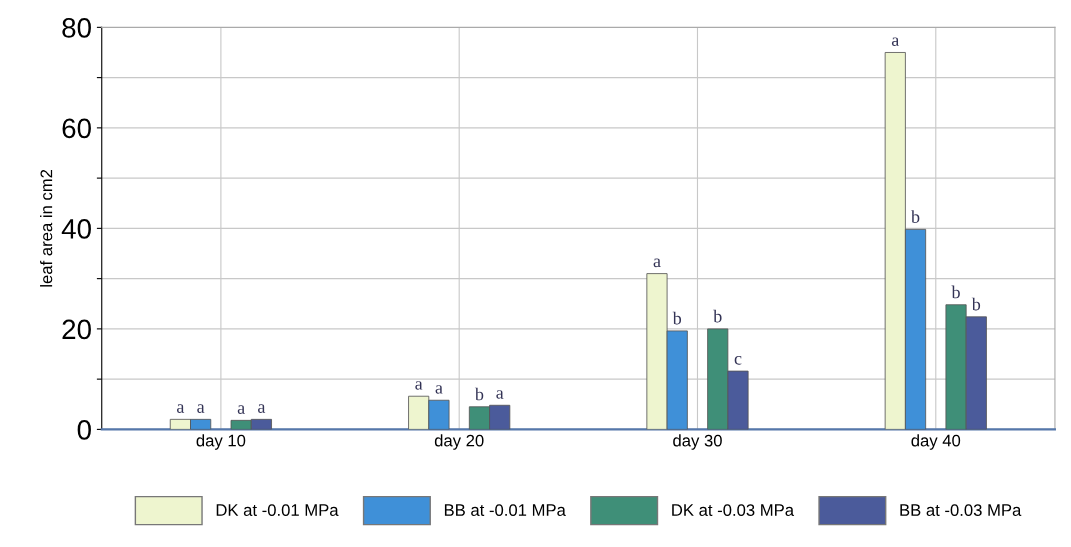 The image size is (1071, 547). I want to click on legend-label: BB at -0.03 MPa, so click(961, 510).